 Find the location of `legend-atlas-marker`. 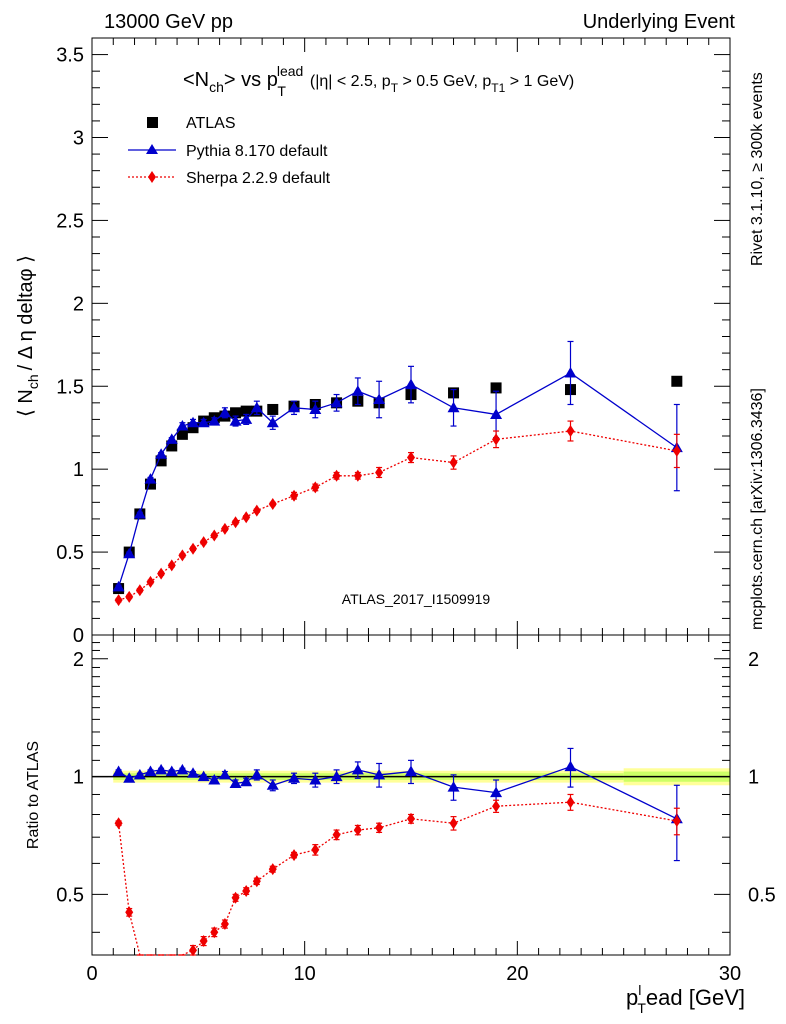

legend-atlas-marker is located at coordinates (152, 122).